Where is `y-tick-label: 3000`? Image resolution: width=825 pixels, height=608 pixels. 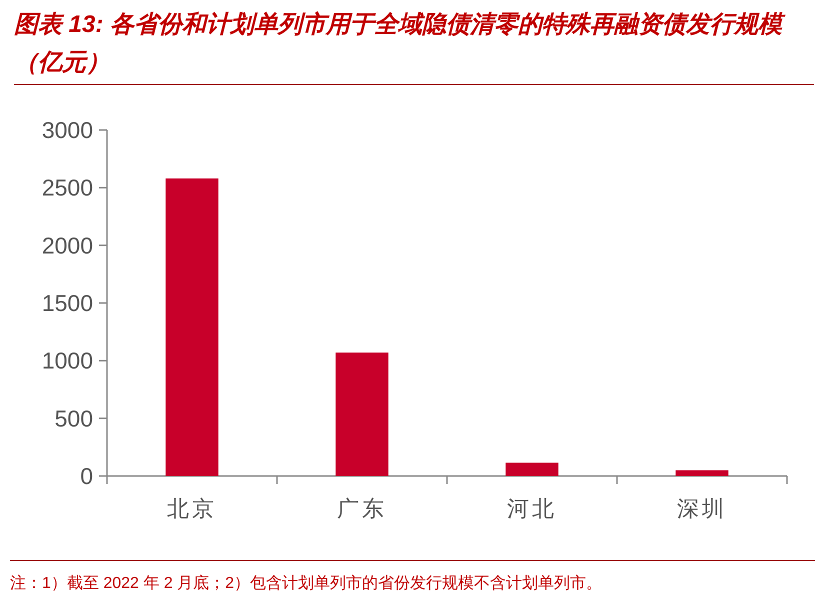
y-tick-label: 3000 is located at coordinates (67, 130).